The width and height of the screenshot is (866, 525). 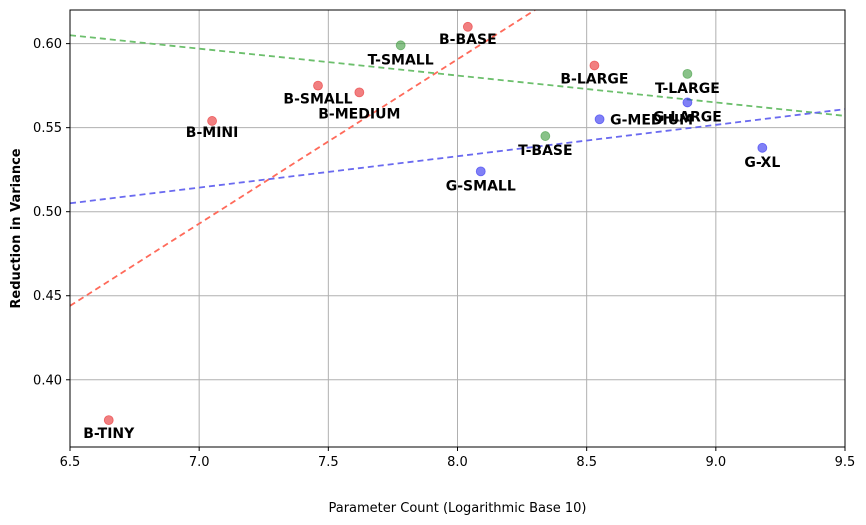 What do you see at coordinates (762, 147) in the screenshot?
I see `point-g-xl` at bounding box center [762, 147].